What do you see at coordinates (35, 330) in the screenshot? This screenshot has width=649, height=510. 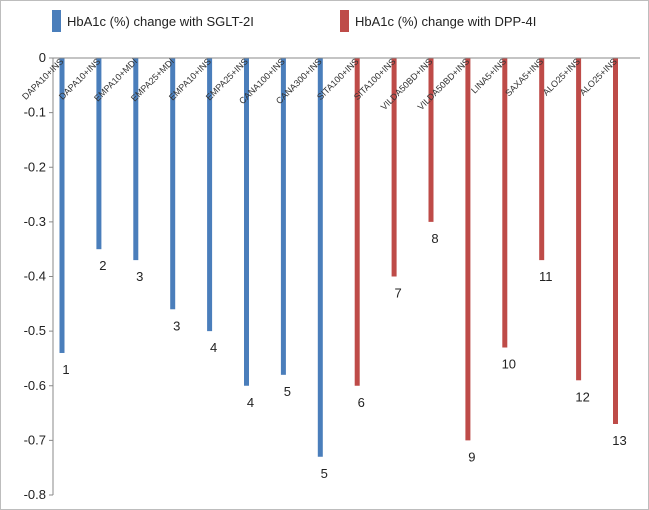 I see `y-tick-label: -0.5` at bounding box center [35, 330].